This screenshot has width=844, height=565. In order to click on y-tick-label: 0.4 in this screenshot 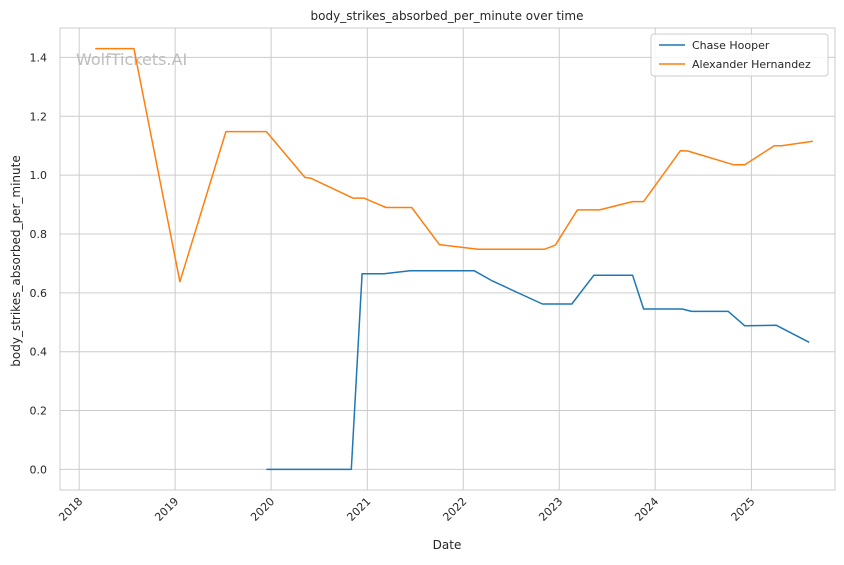, I will do `click(39, 352)`.